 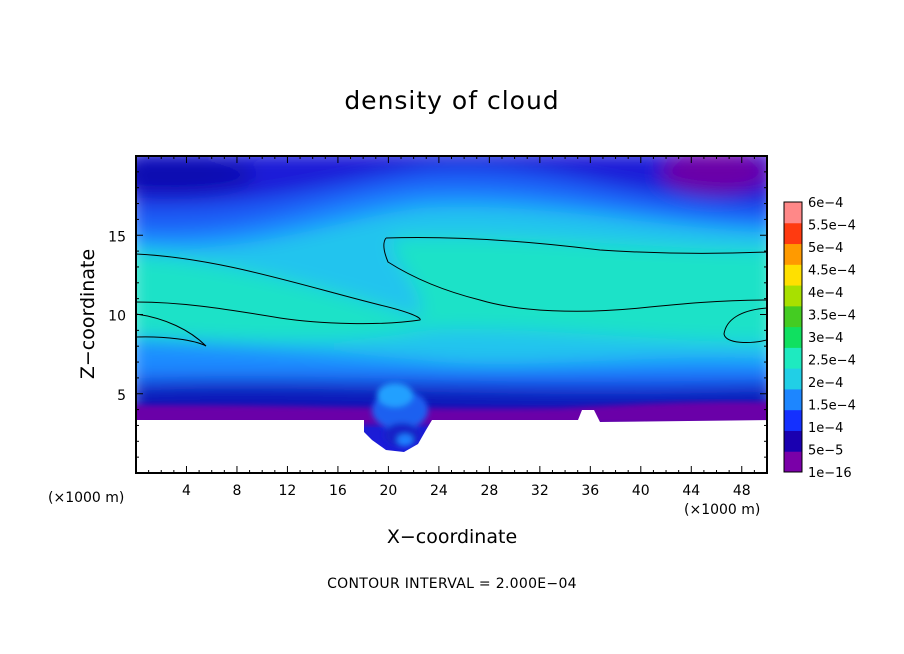 I want to click on x-tick-label: 28, so click(x=489, y=491).